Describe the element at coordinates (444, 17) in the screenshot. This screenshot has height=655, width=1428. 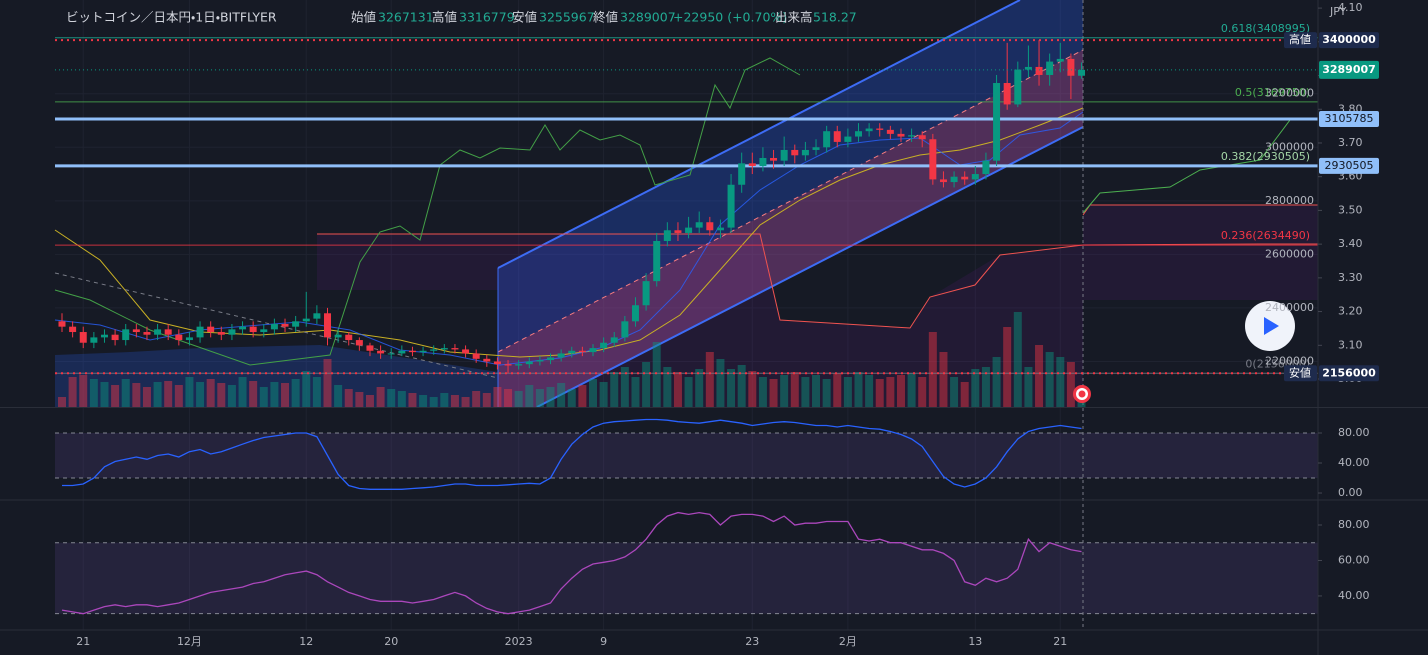
I see `header-label: 高値` at that location.